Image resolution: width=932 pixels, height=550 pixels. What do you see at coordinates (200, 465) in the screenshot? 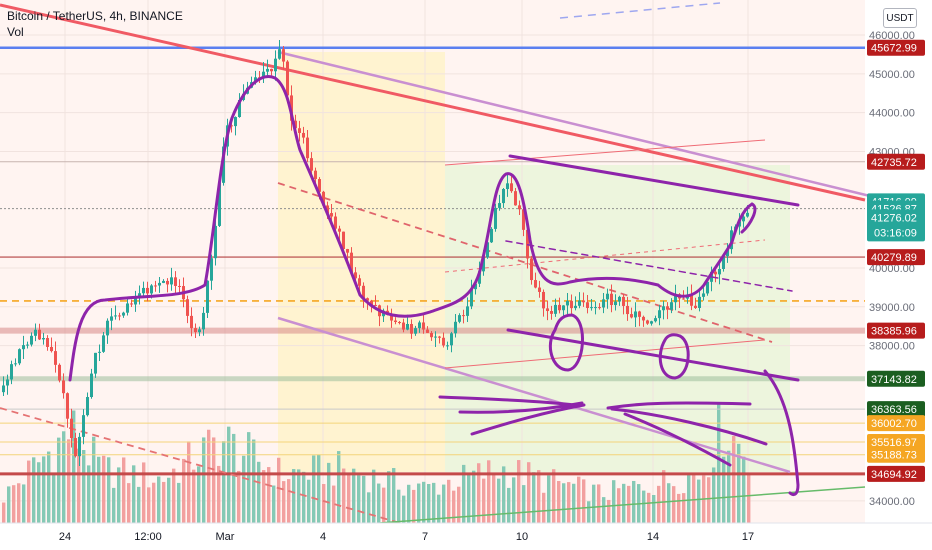
I see `lower-dashed-line` at bounding box center [200, 465].